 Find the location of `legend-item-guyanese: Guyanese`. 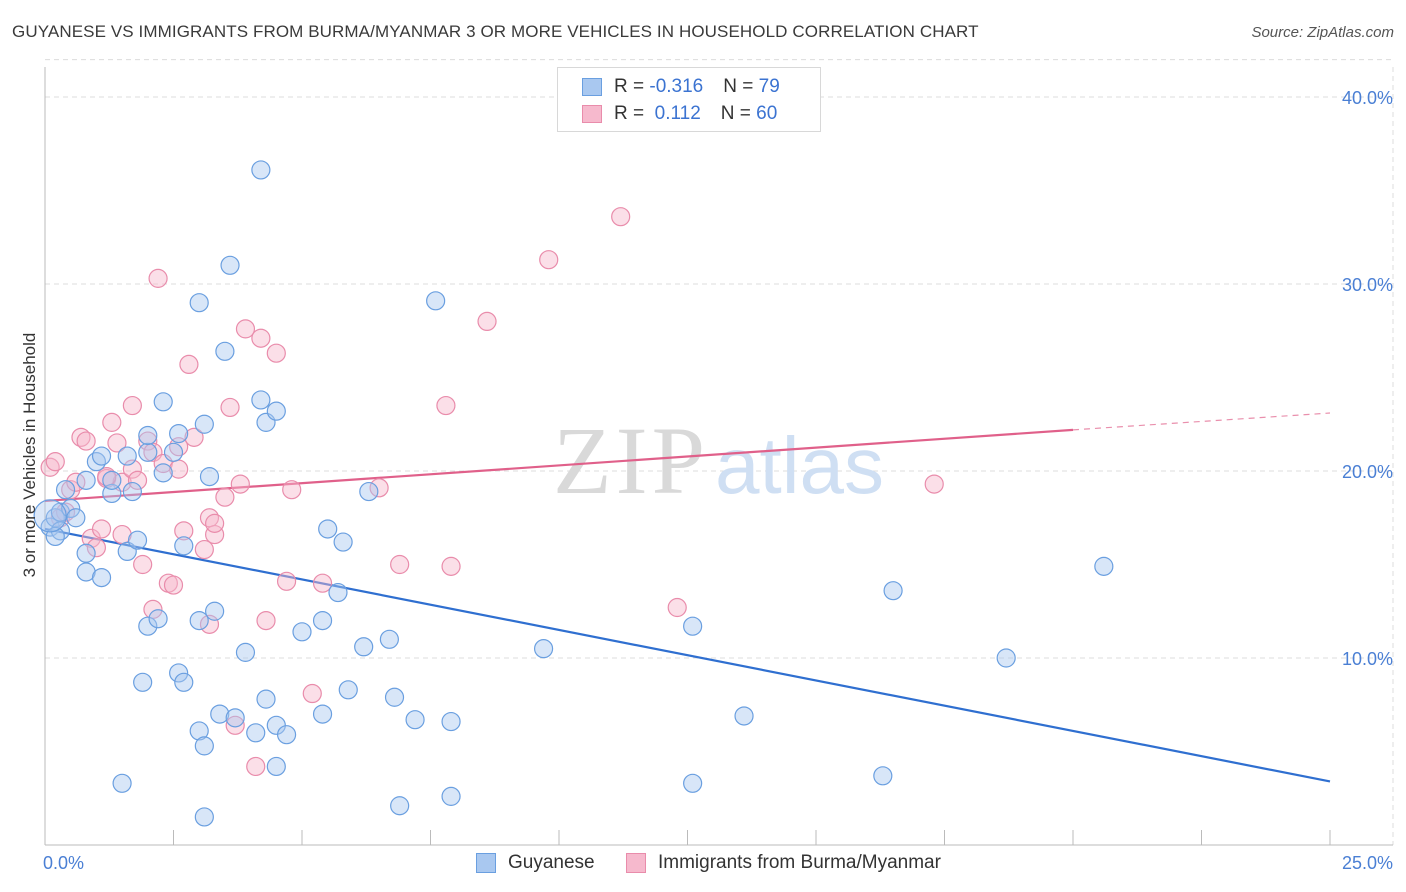

legend-item-guyanese: Guyanese is located at coordinates (535, 863).